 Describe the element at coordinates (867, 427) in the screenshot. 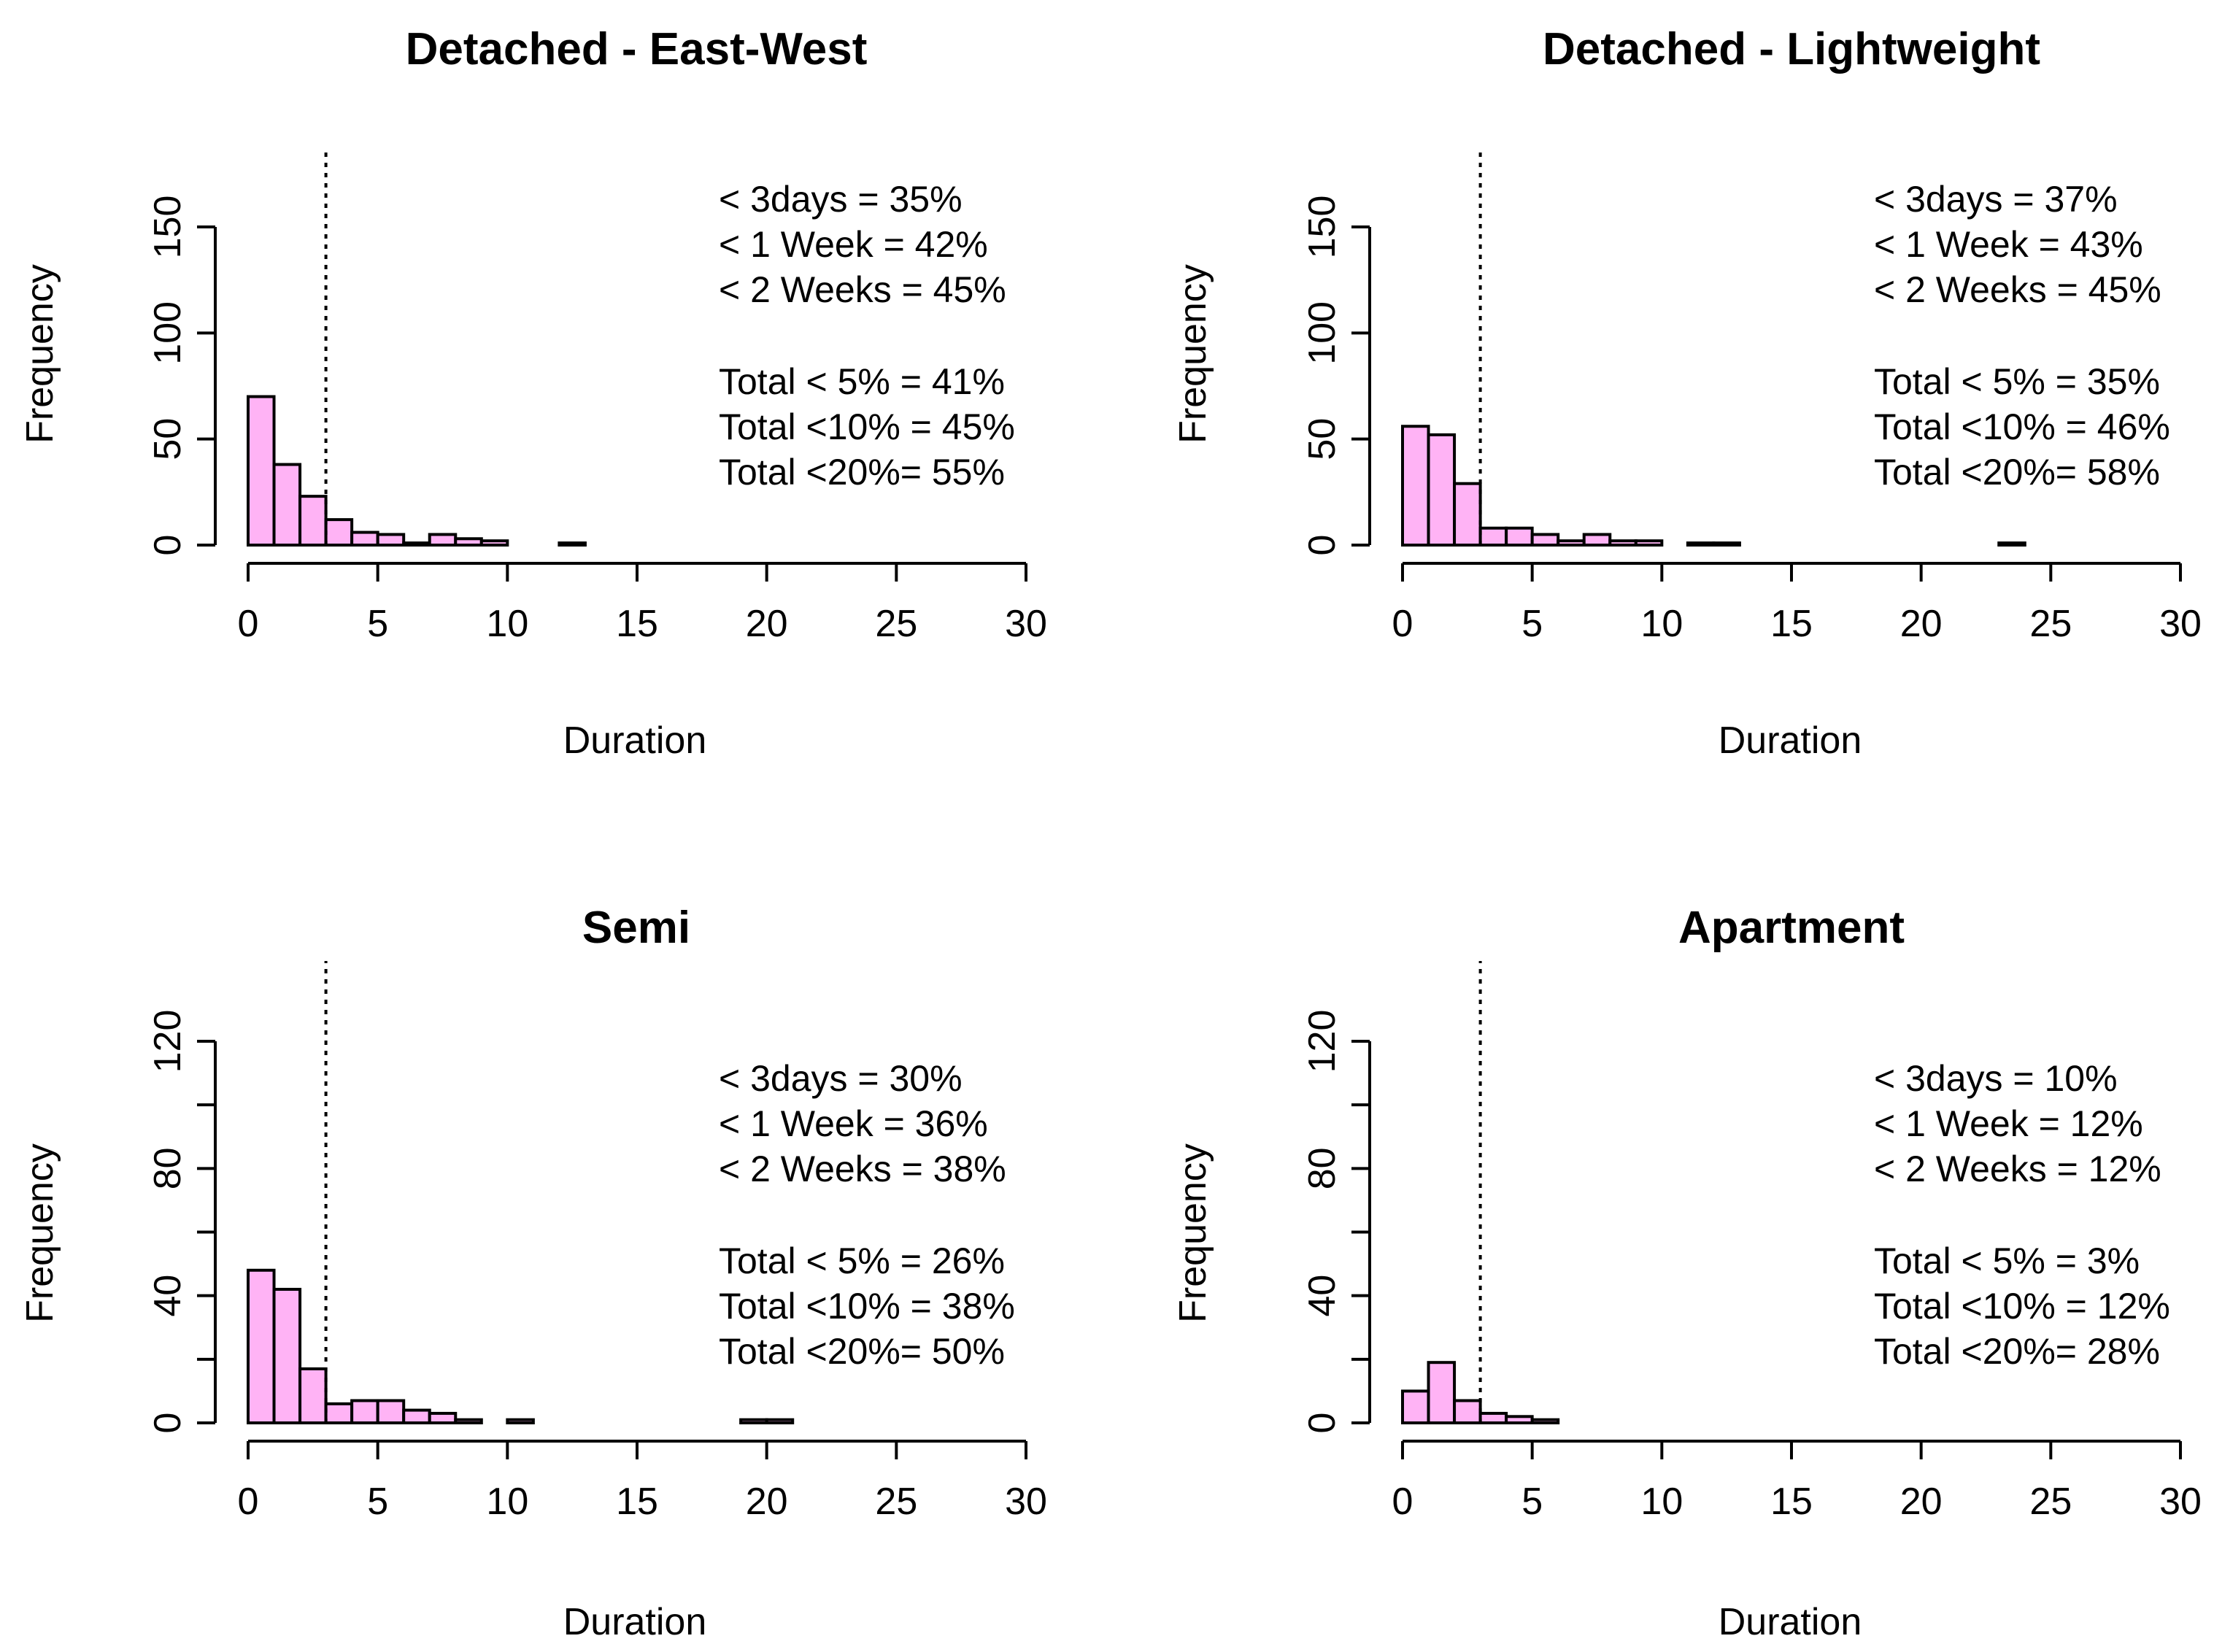

I see `stat-total-10: Total <10% = 45%` at that location.